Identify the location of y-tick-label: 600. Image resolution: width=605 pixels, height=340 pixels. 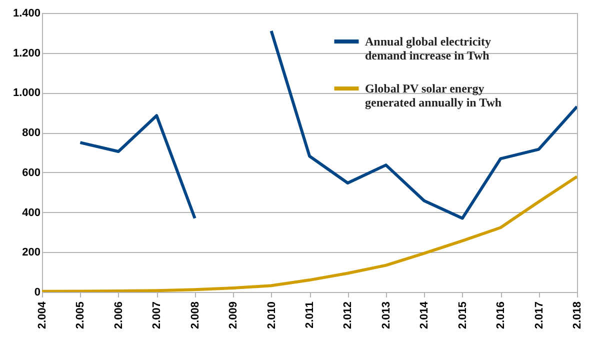
(31, 172).